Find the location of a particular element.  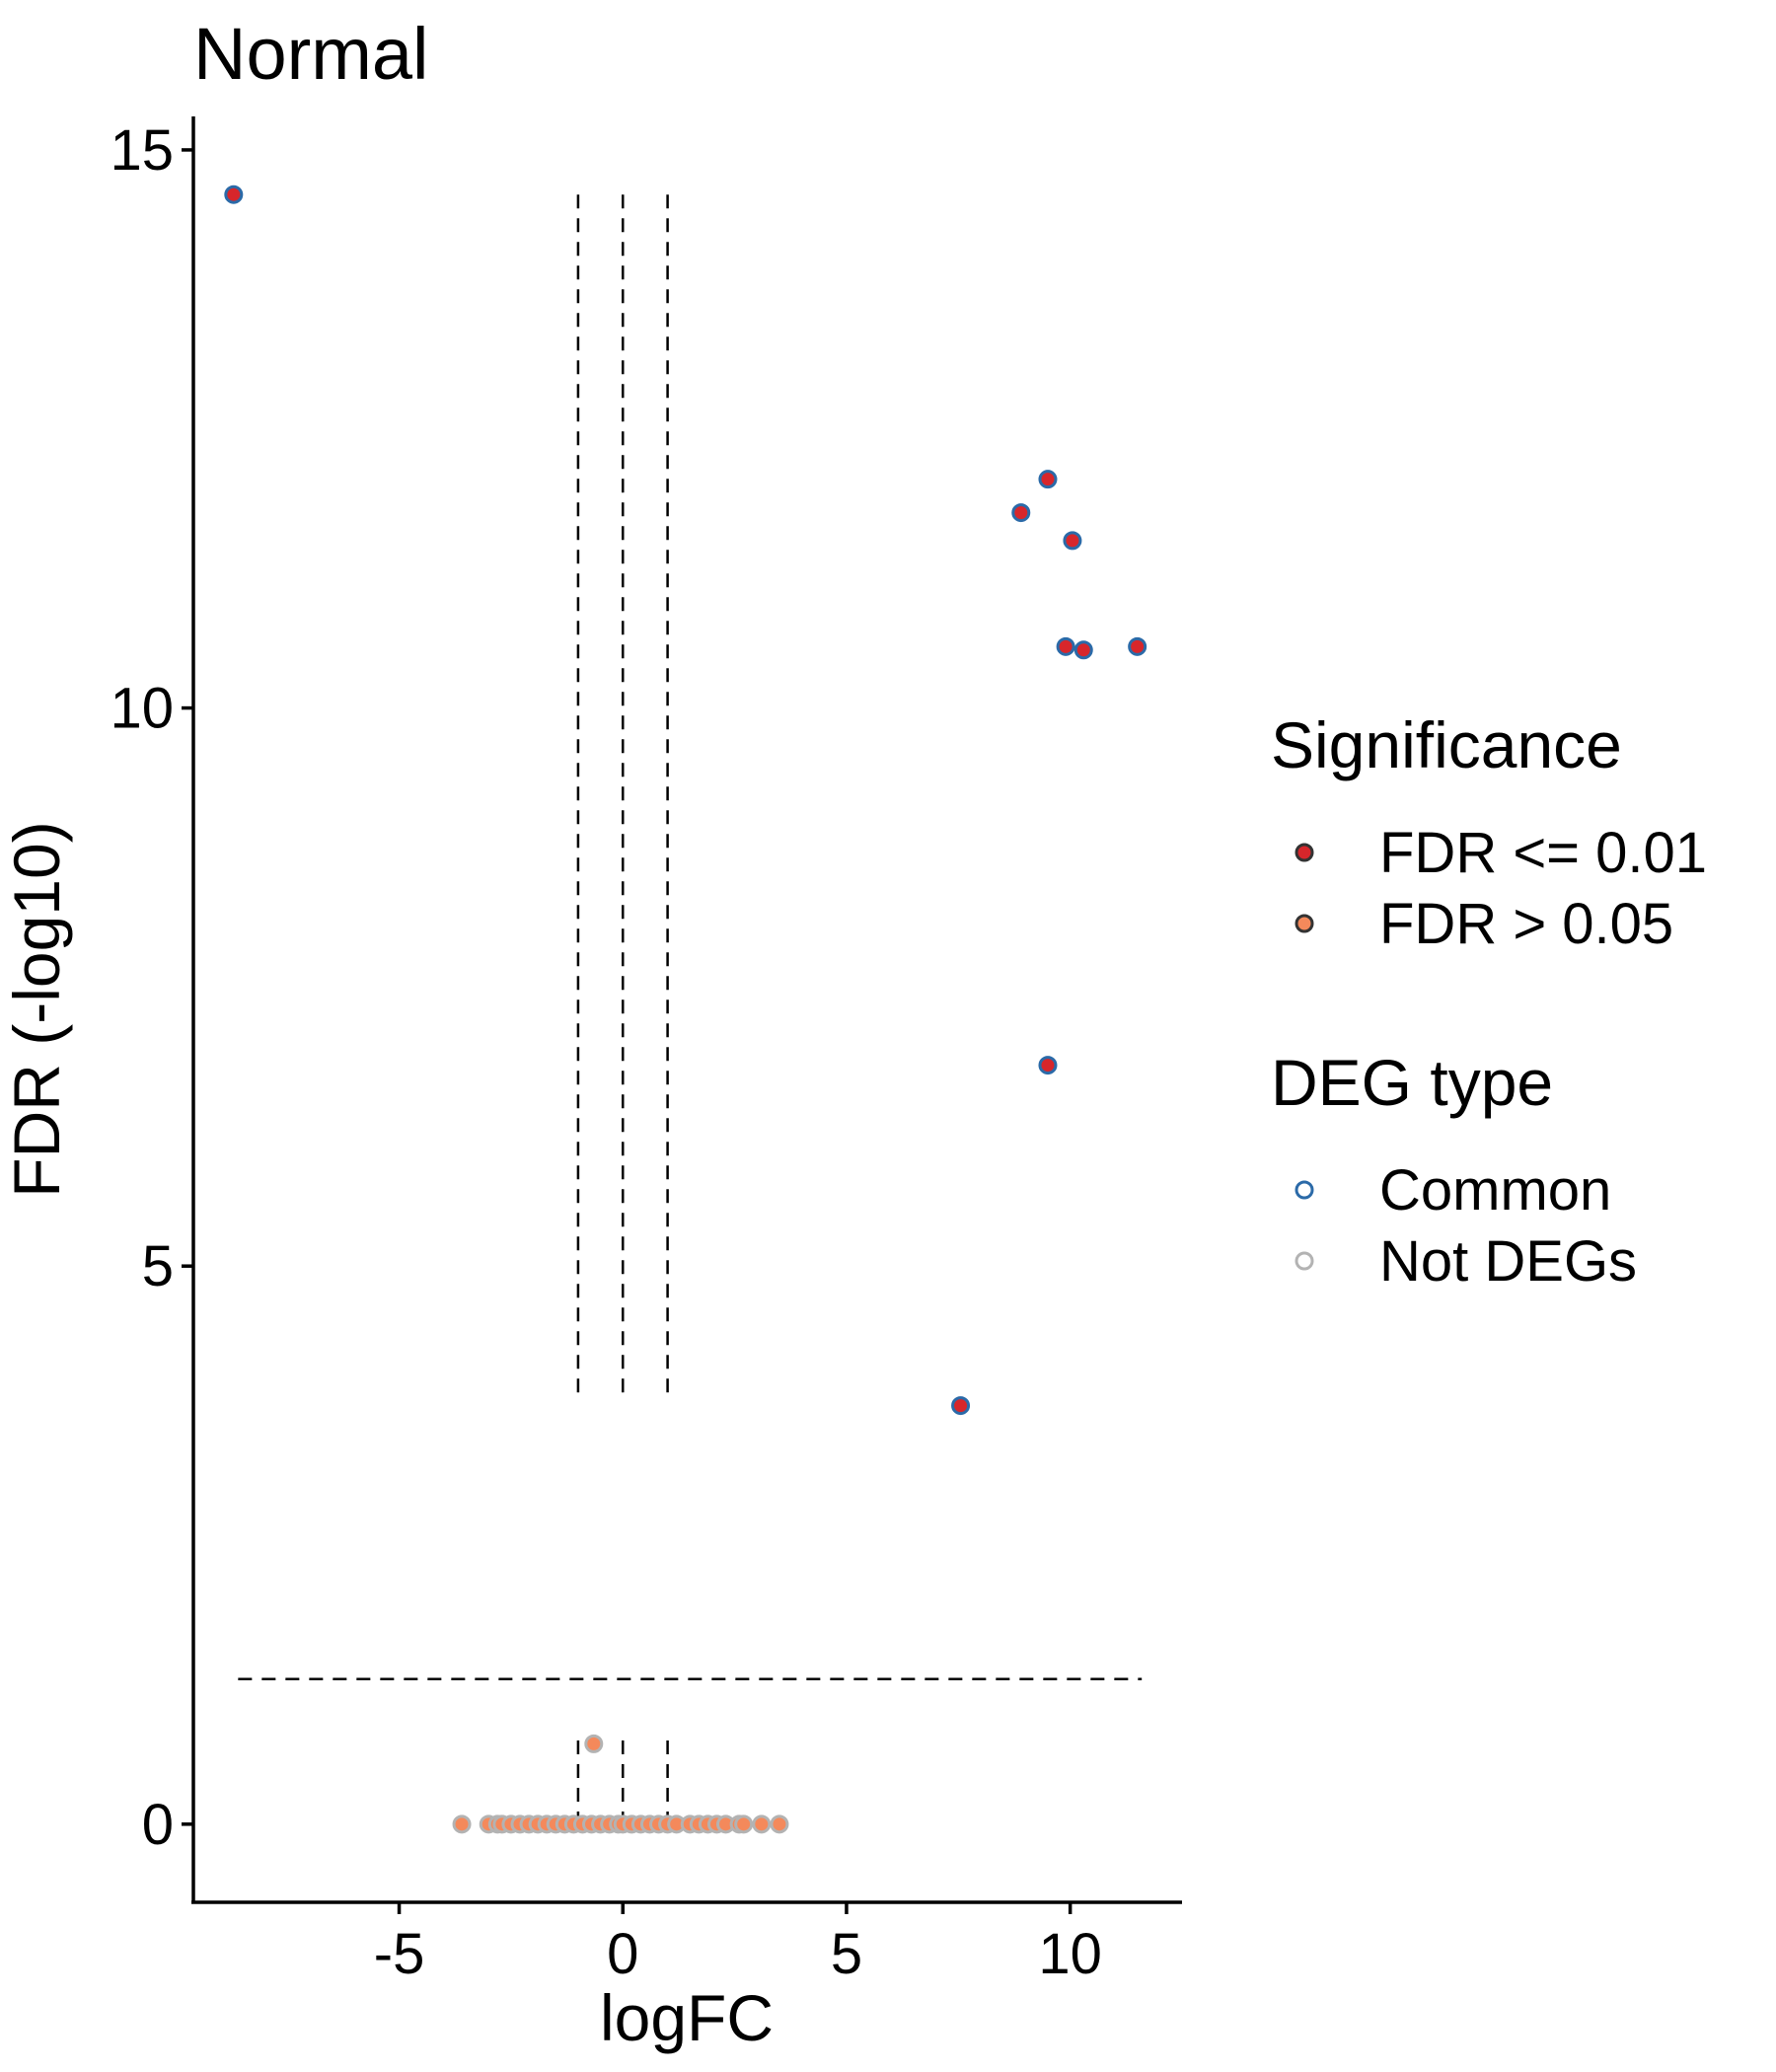

x-tick-label: -5 is located at coordinates (400, 1954).